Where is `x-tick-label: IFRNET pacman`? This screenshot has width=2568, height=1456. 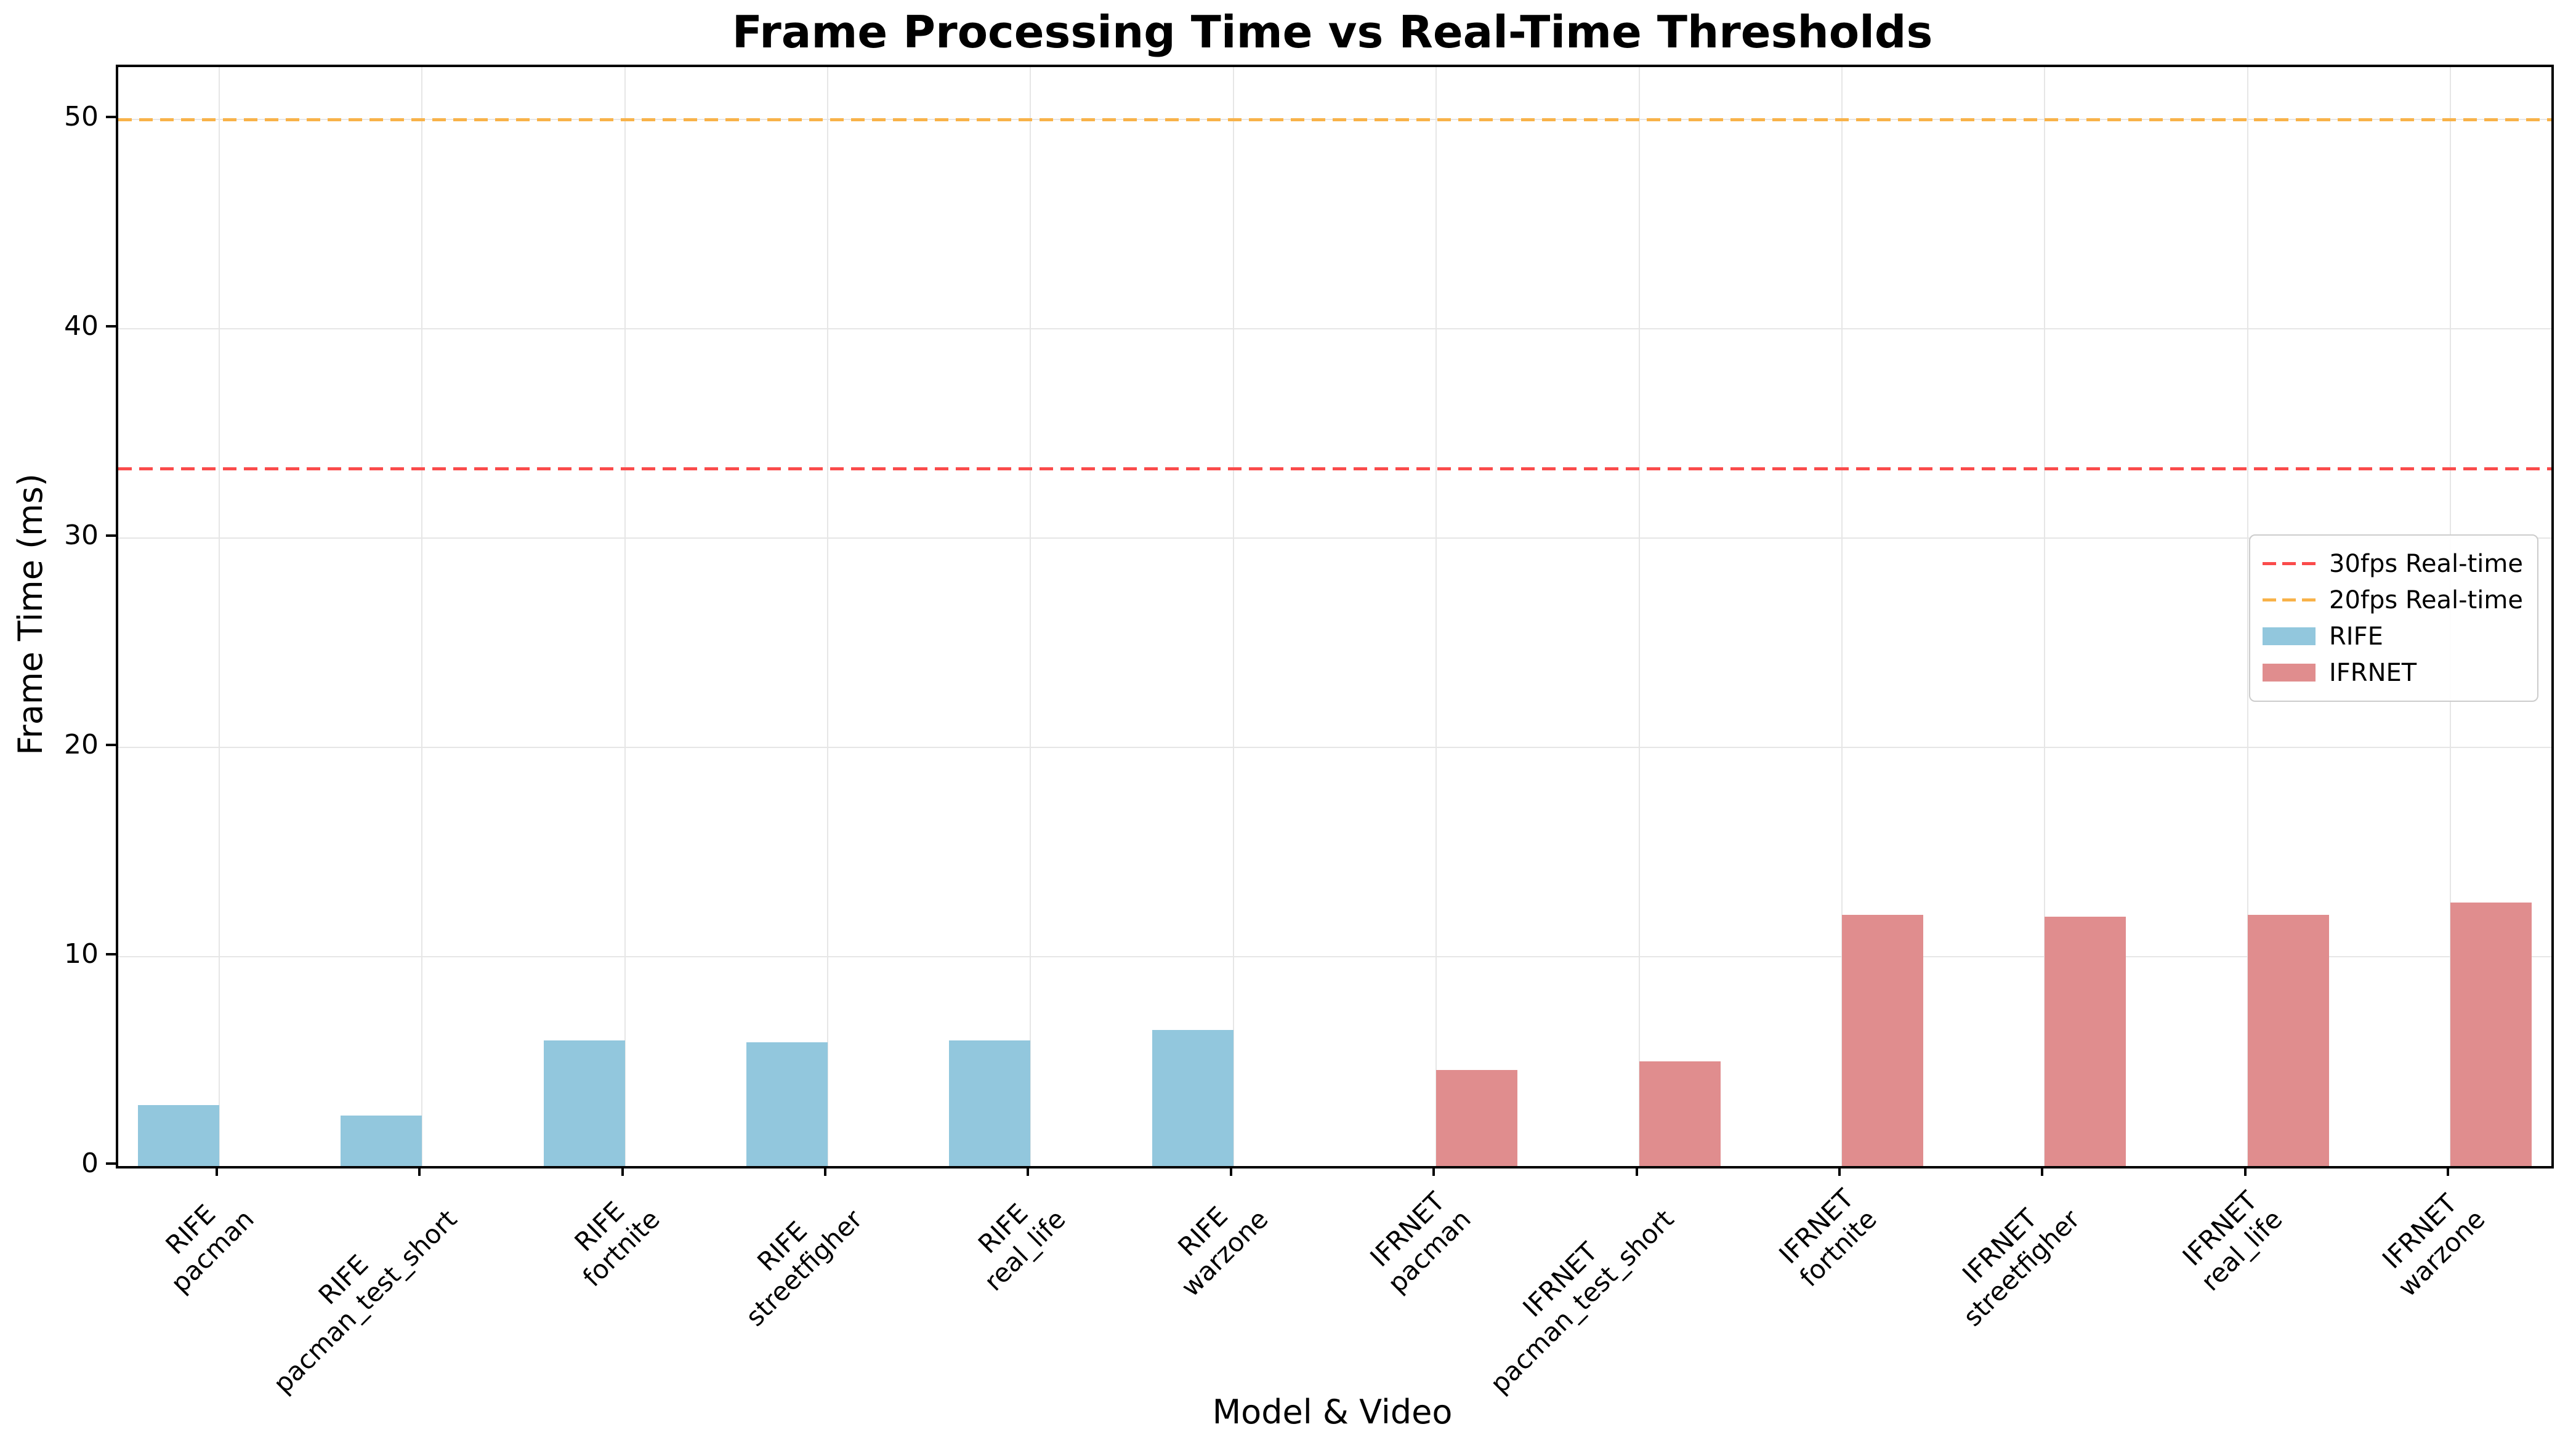
x-tick-label: IFRNET pacman is located at coordinates (1418, 1240).